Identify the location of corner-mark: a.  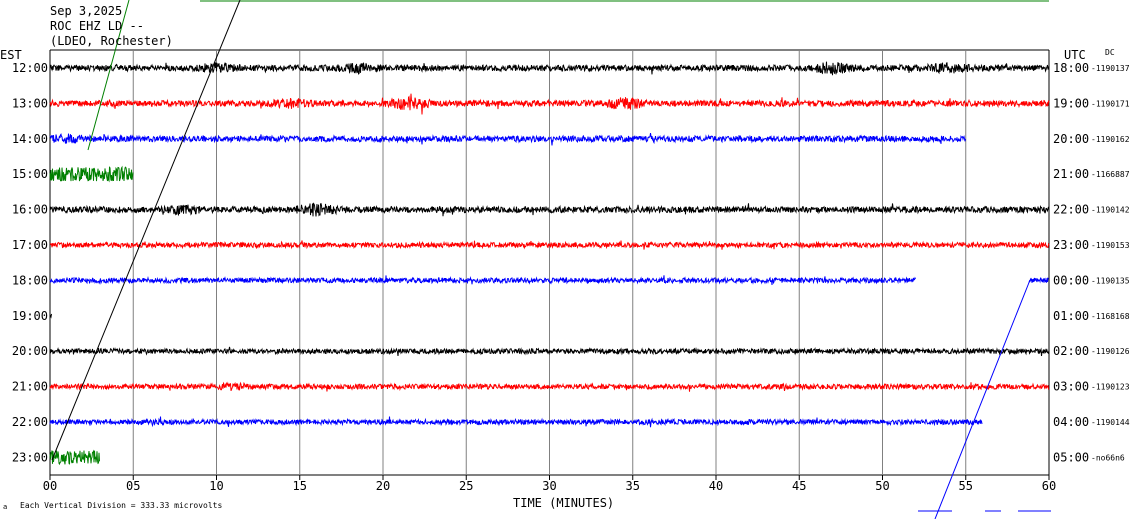
(5, 507).